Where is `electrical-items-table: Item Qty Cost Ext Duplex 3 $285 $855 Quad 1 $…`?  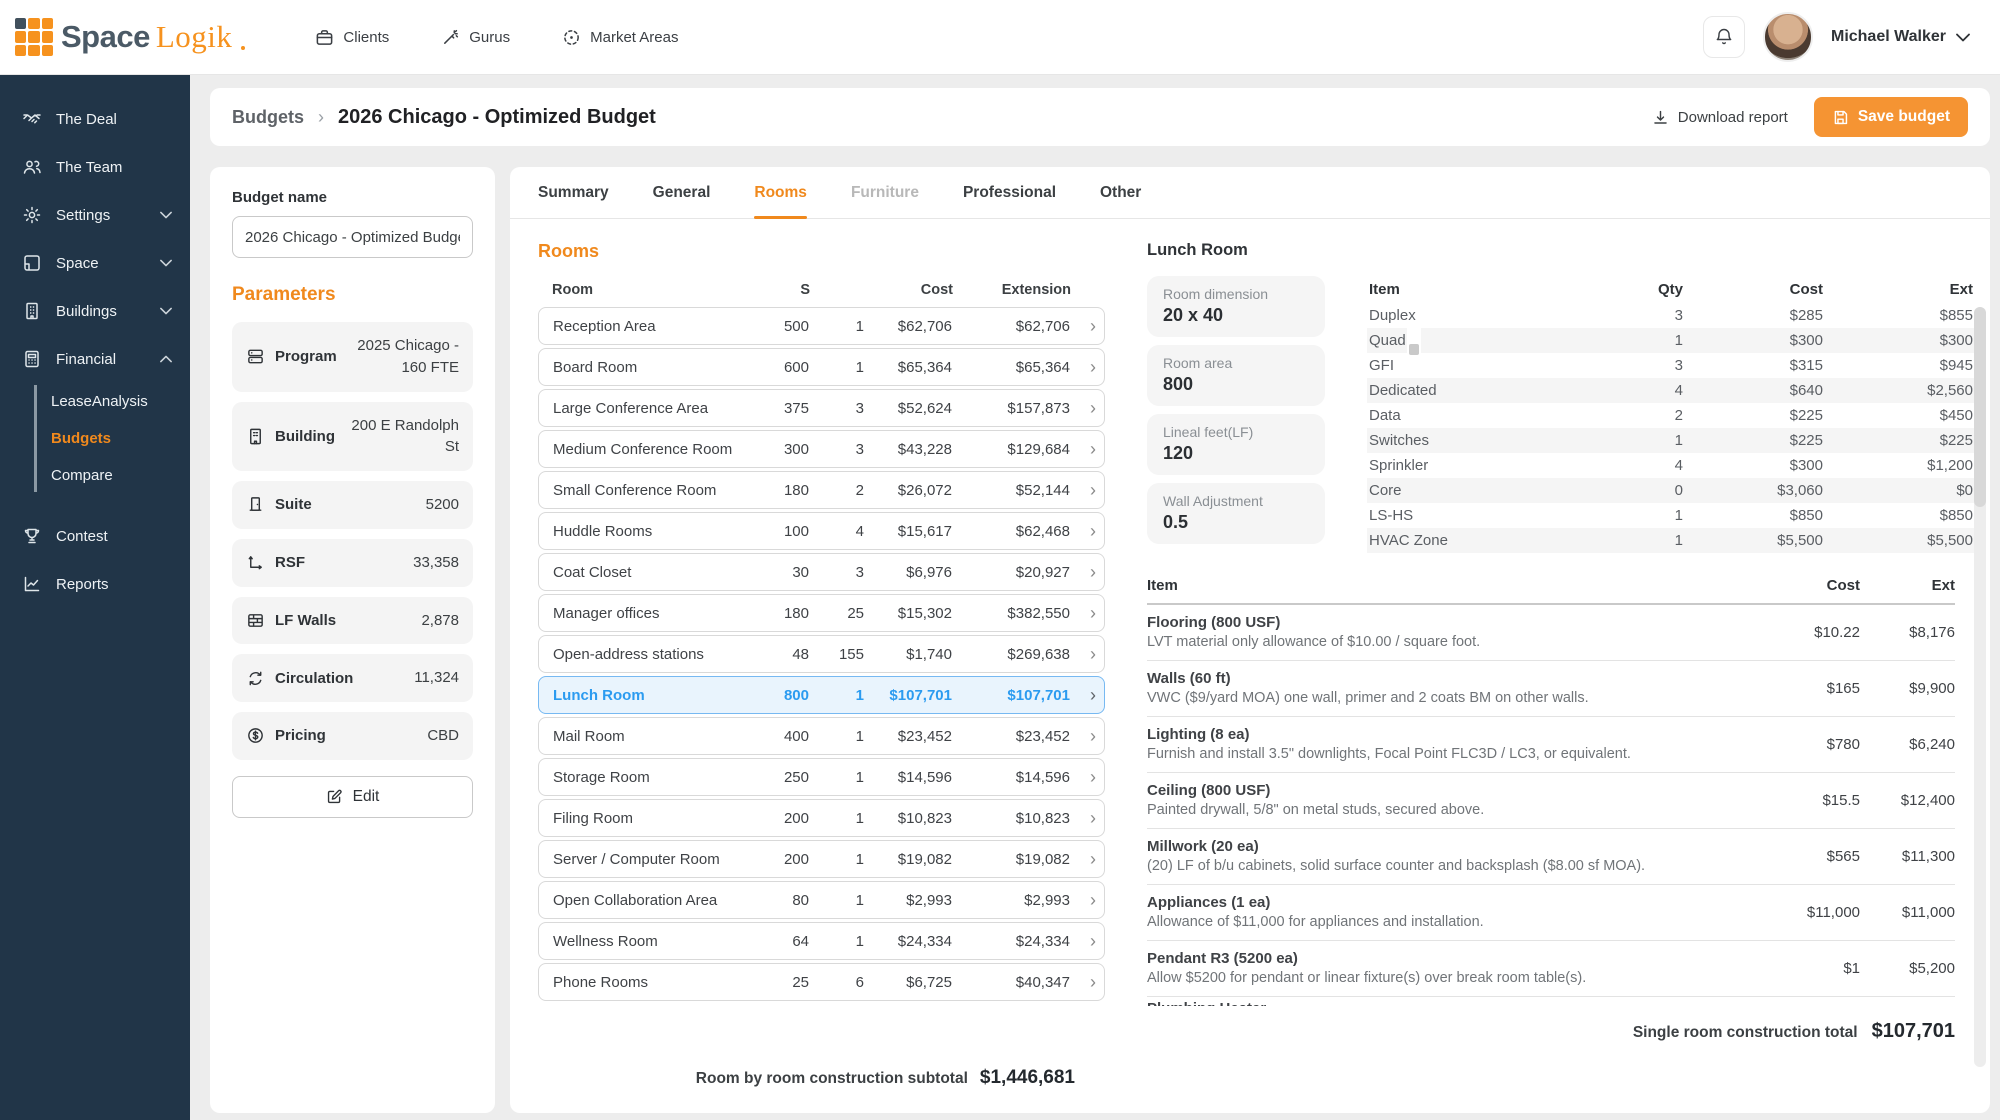
electrical-items-table: Item Qty Cost Ext Duplex 3 $285 $855 Quad 1 $… is located at coordinates (1671, 414).